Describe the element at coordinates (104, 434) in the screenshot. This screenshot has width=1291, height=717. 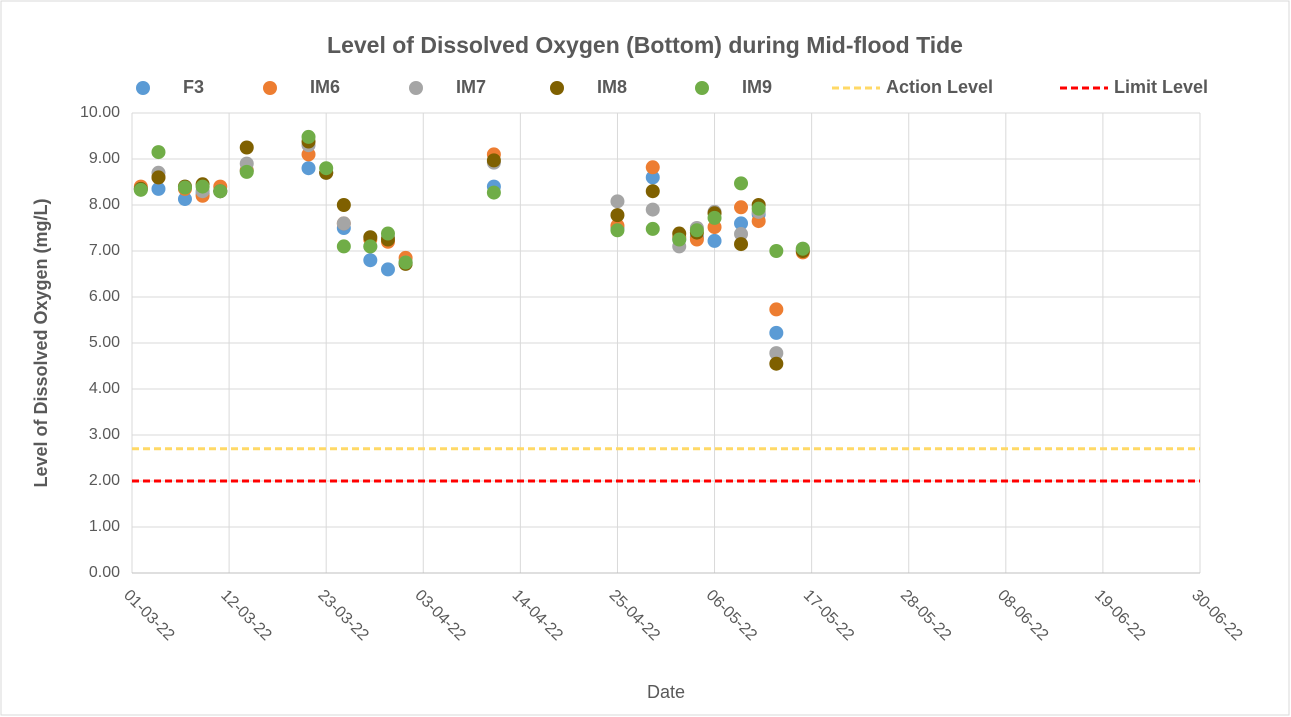
I see `y-tick-label: 3.00` at that location.